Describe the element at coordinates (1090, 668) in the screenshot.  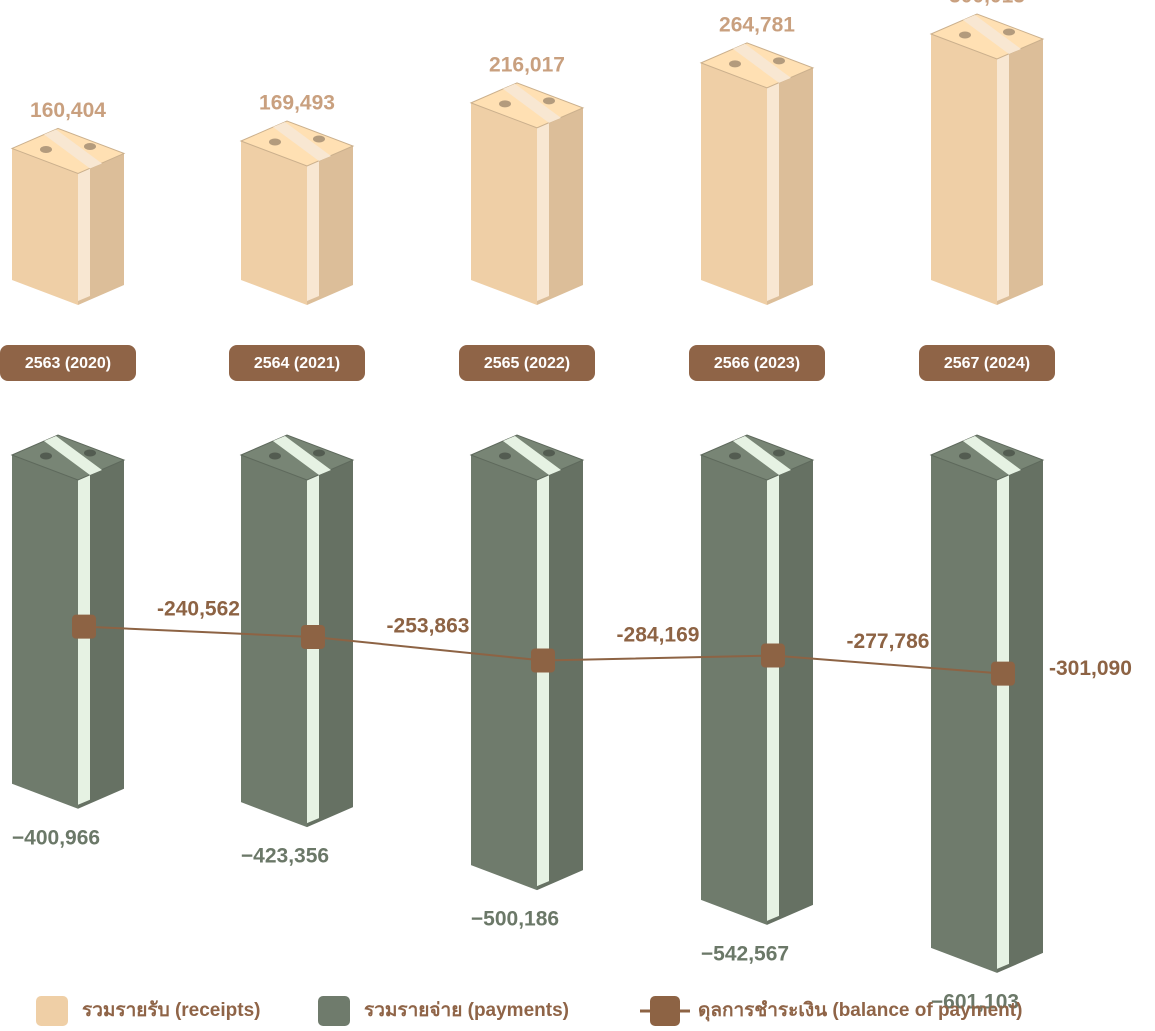
I see `balance-label: -301,090` at that location.